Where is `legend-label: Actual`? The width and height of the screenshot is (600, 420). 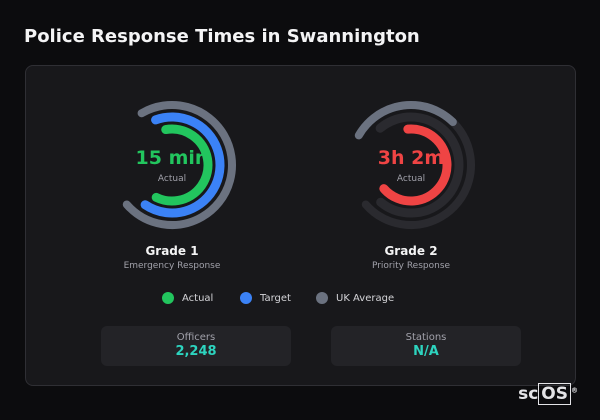 legend-label: Actual is located at coordinates (198, 298).